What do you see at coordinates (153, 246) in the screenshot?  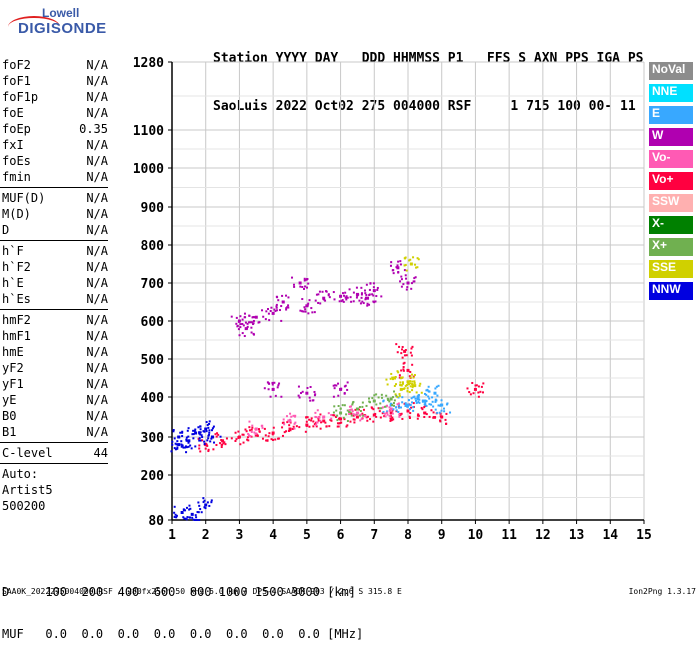 I see `y-tick-label: 800` at bounding box center [153, 246].